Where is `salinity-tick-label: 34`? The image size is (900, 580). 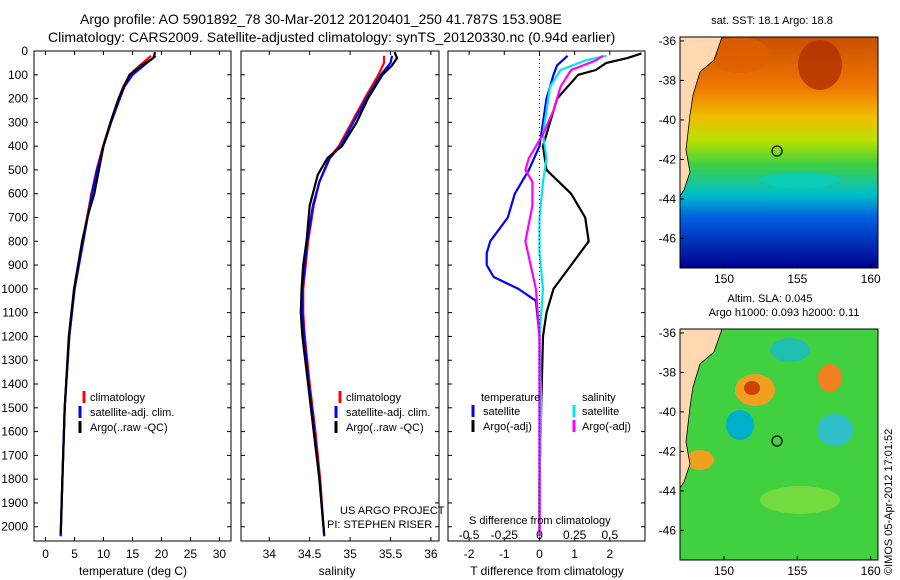
salinity-tick-label: 34 is located at coordinates (270, 554).